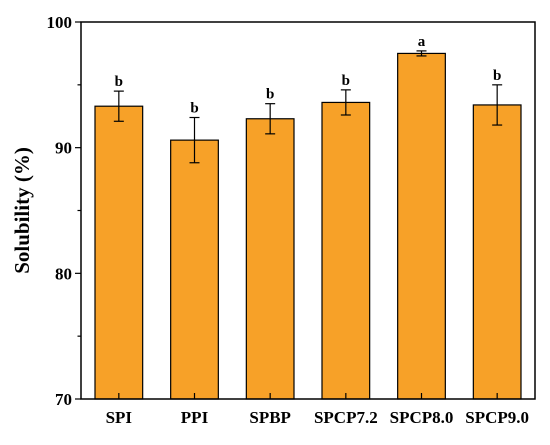 The height and width of the screenshot is (445, 550). I want to click on y-tick-label: 90, so click(63, 148).